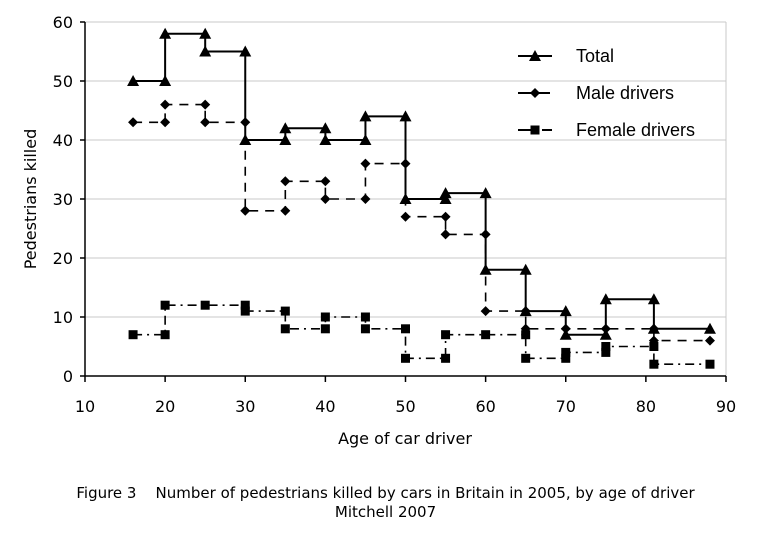 Image resolution: width=771 pixels, height=543 pixels. What do you see at coordinates (85, 406) in the screenshot?
I see `x-tick-label-10: 10` at bounding box center [85, 406].